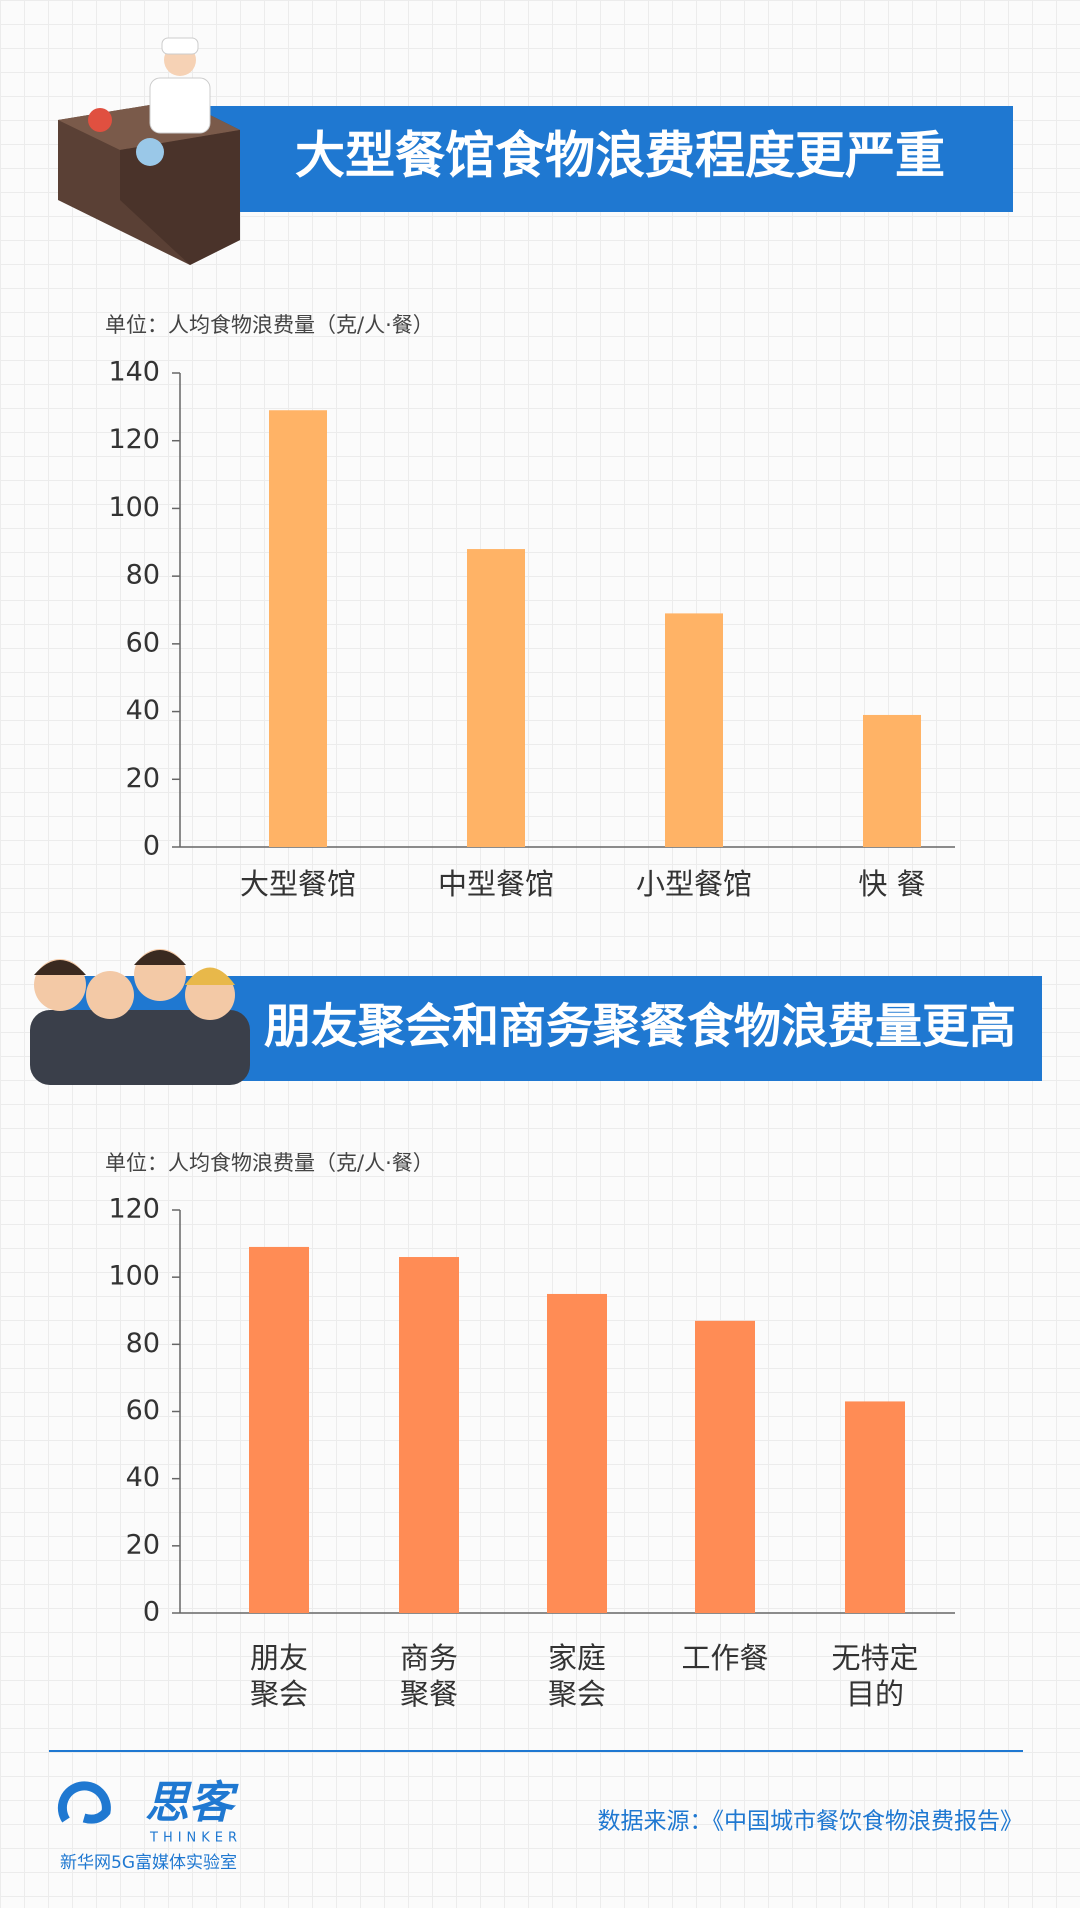 The image size is (1080, 1908). I want to click on x-tick-label: 工作餐, so click(725, 1658).